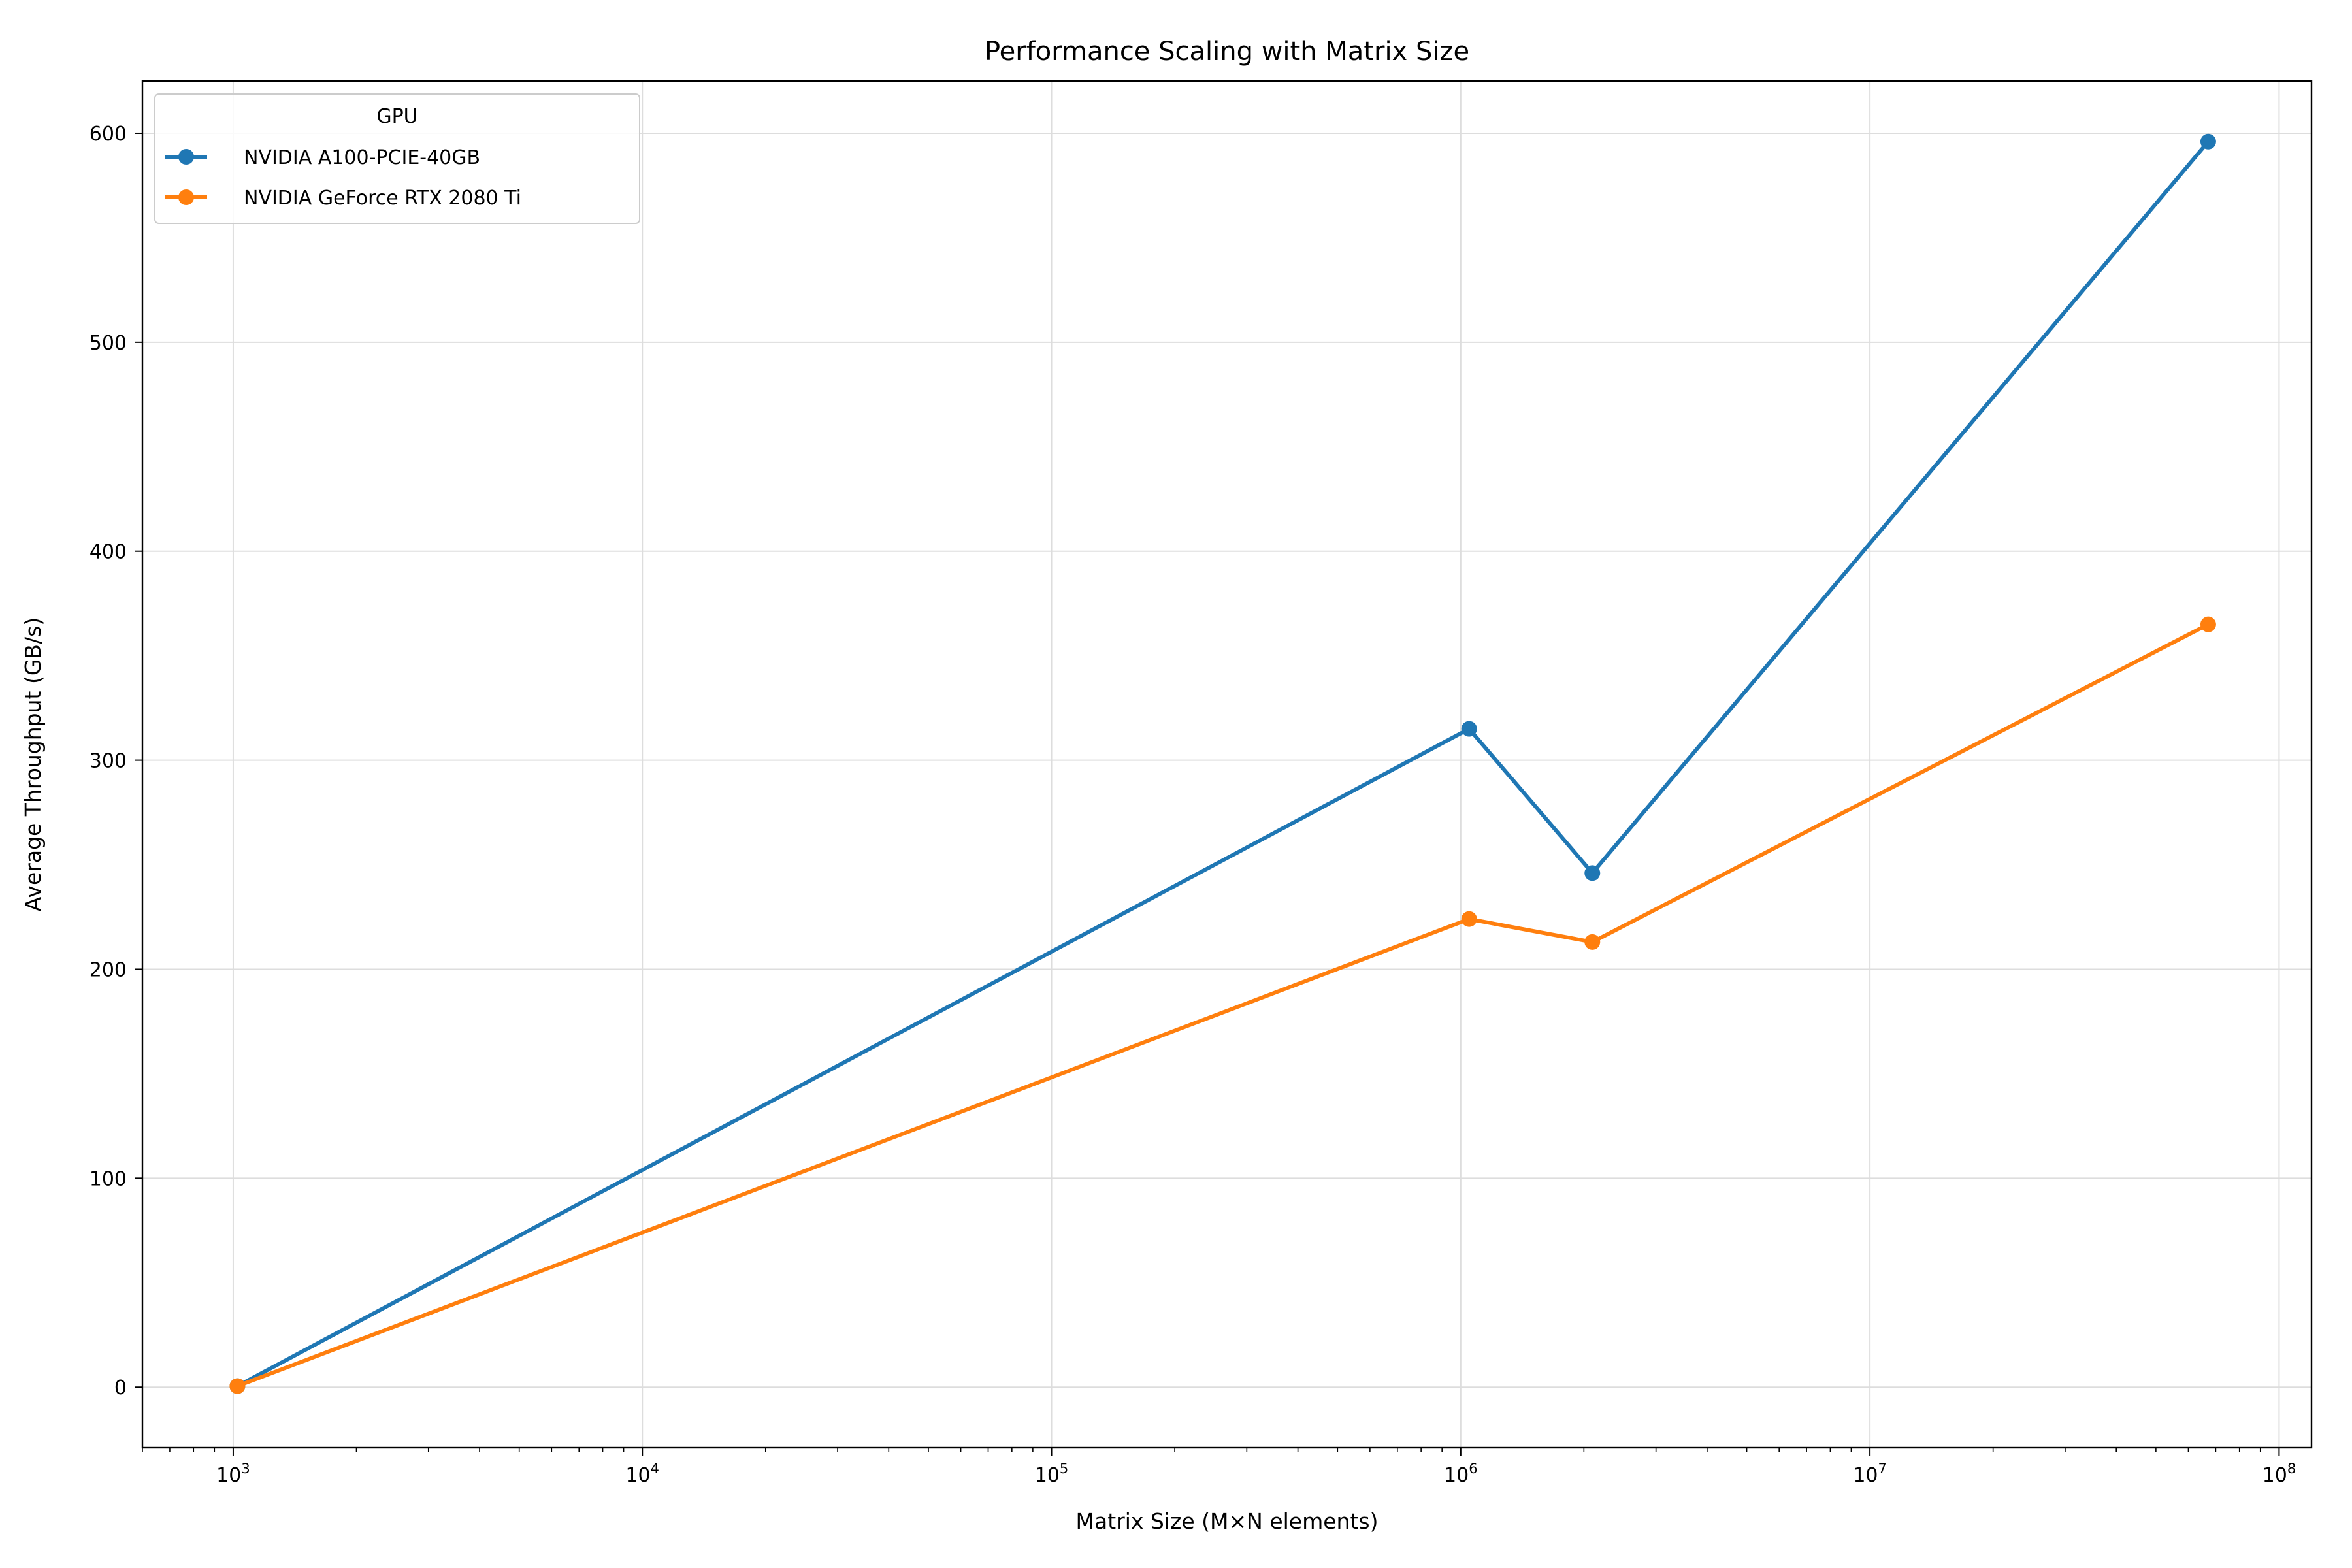 The height and width of the screenshot is (1568, 2352). I want to click on chart-title: Performance Scaling with Matrix Size, so click(1227, 52).